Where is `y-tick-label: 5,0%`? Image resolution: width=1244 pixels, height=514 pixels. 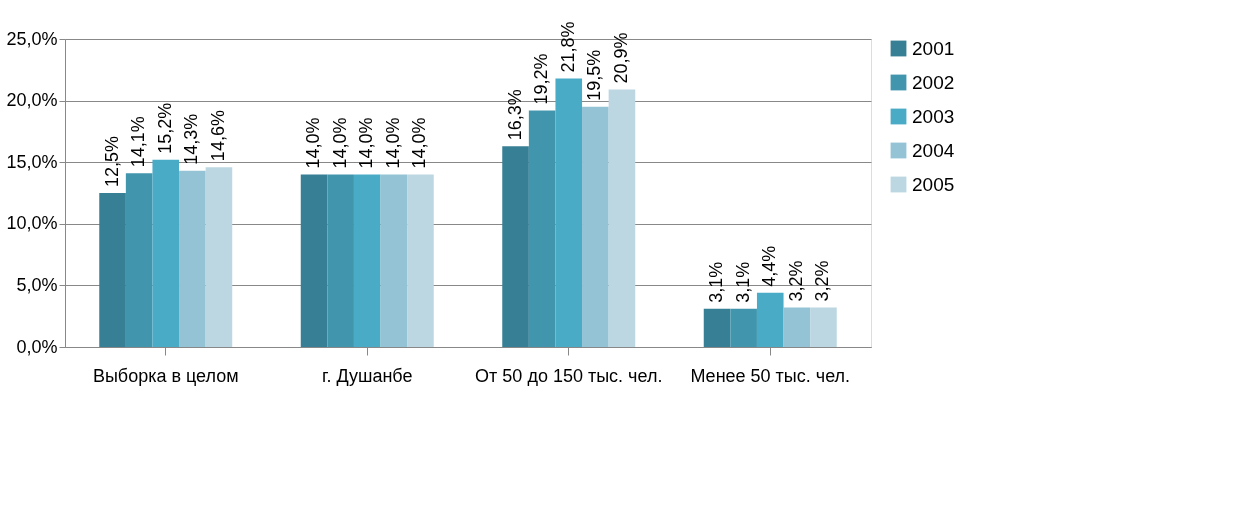 y-tick-label: 5,0% is located at coordinates (37, 284).